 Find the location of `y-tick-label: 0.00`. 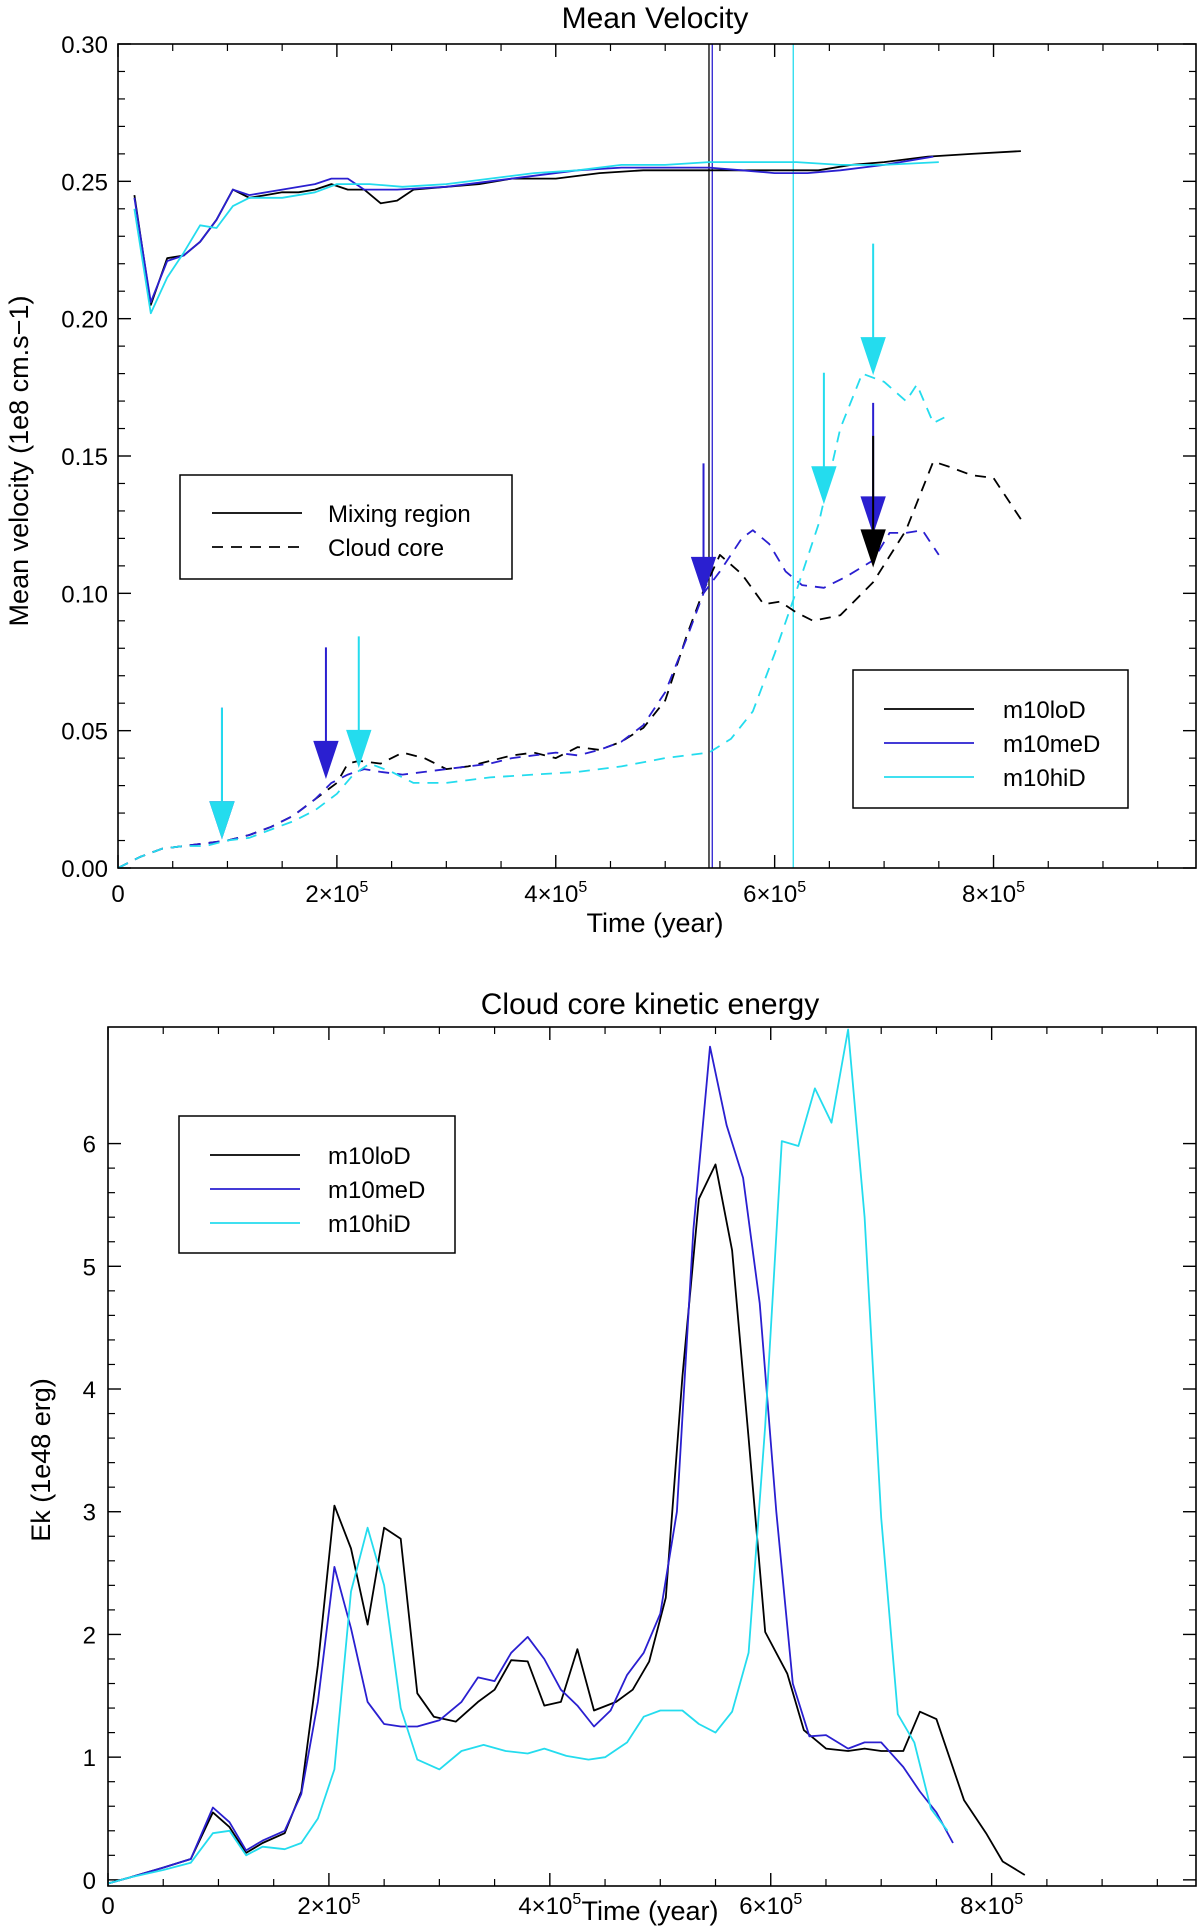

y-tick-label: 0.00 is located at coordinates (84, 869).